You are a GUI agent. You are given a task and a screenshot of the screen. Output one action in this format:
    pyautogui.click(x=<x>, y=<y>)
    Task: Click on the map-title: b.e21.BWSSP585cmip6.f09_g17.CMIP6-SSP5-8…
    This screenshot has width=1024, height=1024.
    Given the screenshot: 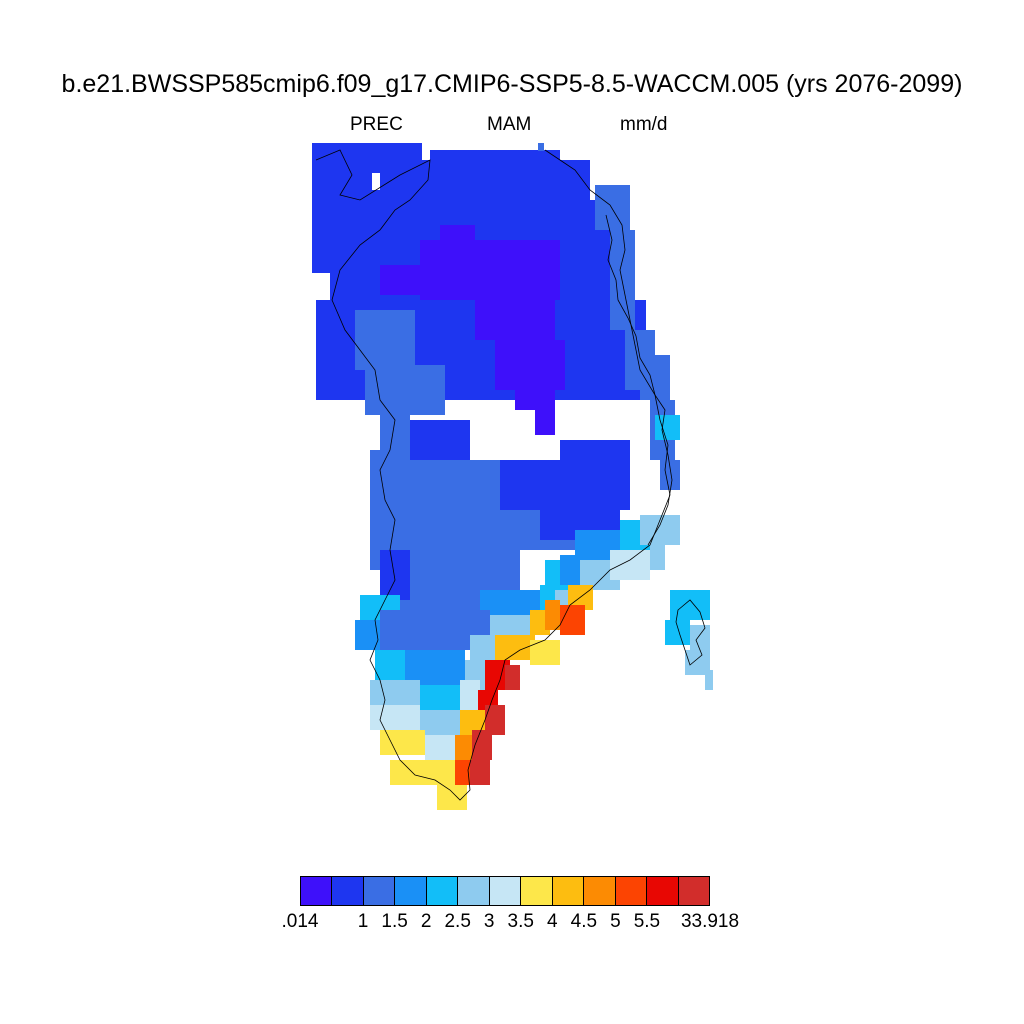 What is the action you would take?
    pyautogui.click(x=512, y=84)
    